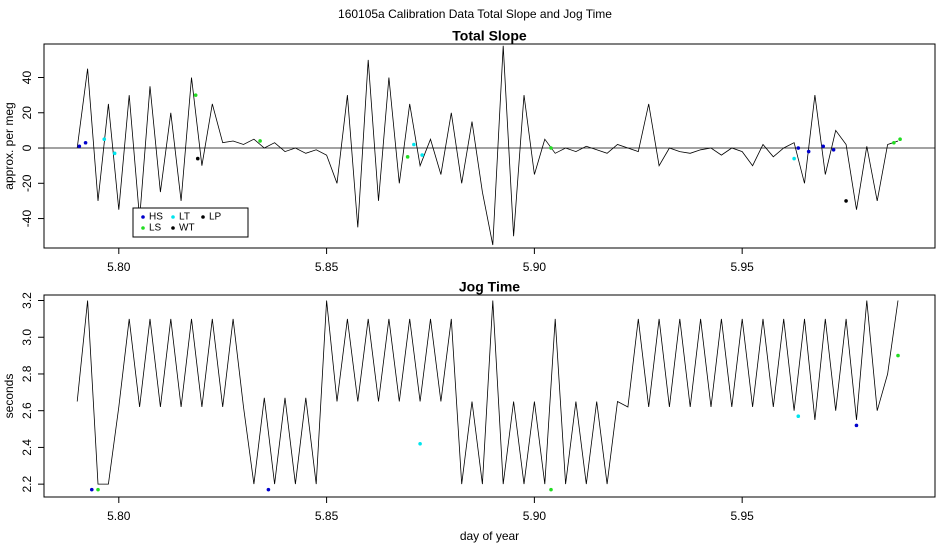 The image size is (950, 550). I want to click on legend-label: LT, so click(184, 217).